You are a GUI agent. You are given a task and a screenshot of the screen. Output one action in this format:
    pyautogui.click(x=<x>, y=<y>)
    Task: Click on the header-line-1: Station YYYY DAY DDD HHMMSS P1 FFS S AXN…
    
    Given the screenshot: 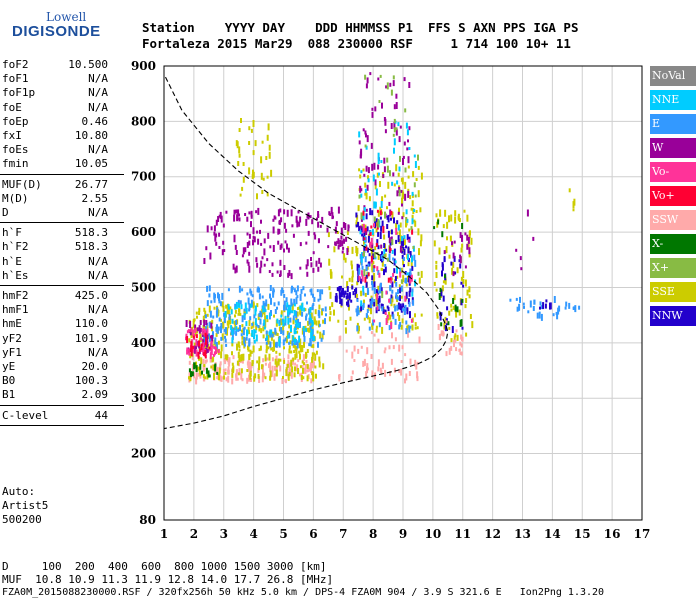 What is the action you would take?
    pyautogui.click(x=360, y=27)
    